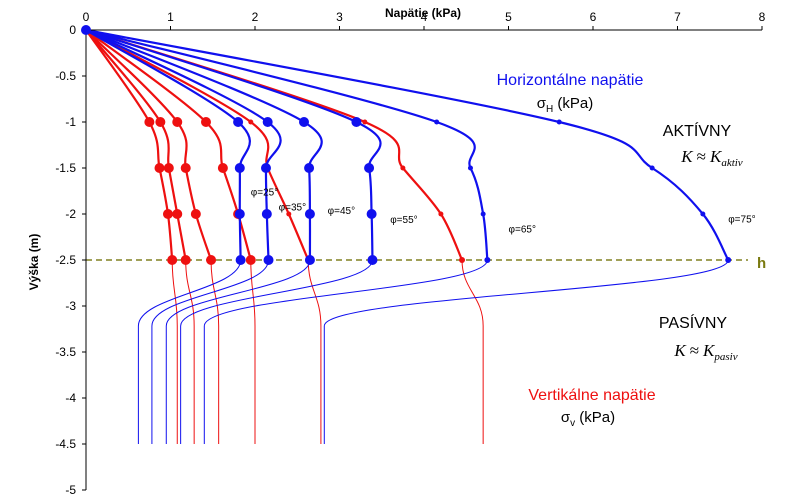  I want to click on phi-label: φ=55°, so click(403, 220).